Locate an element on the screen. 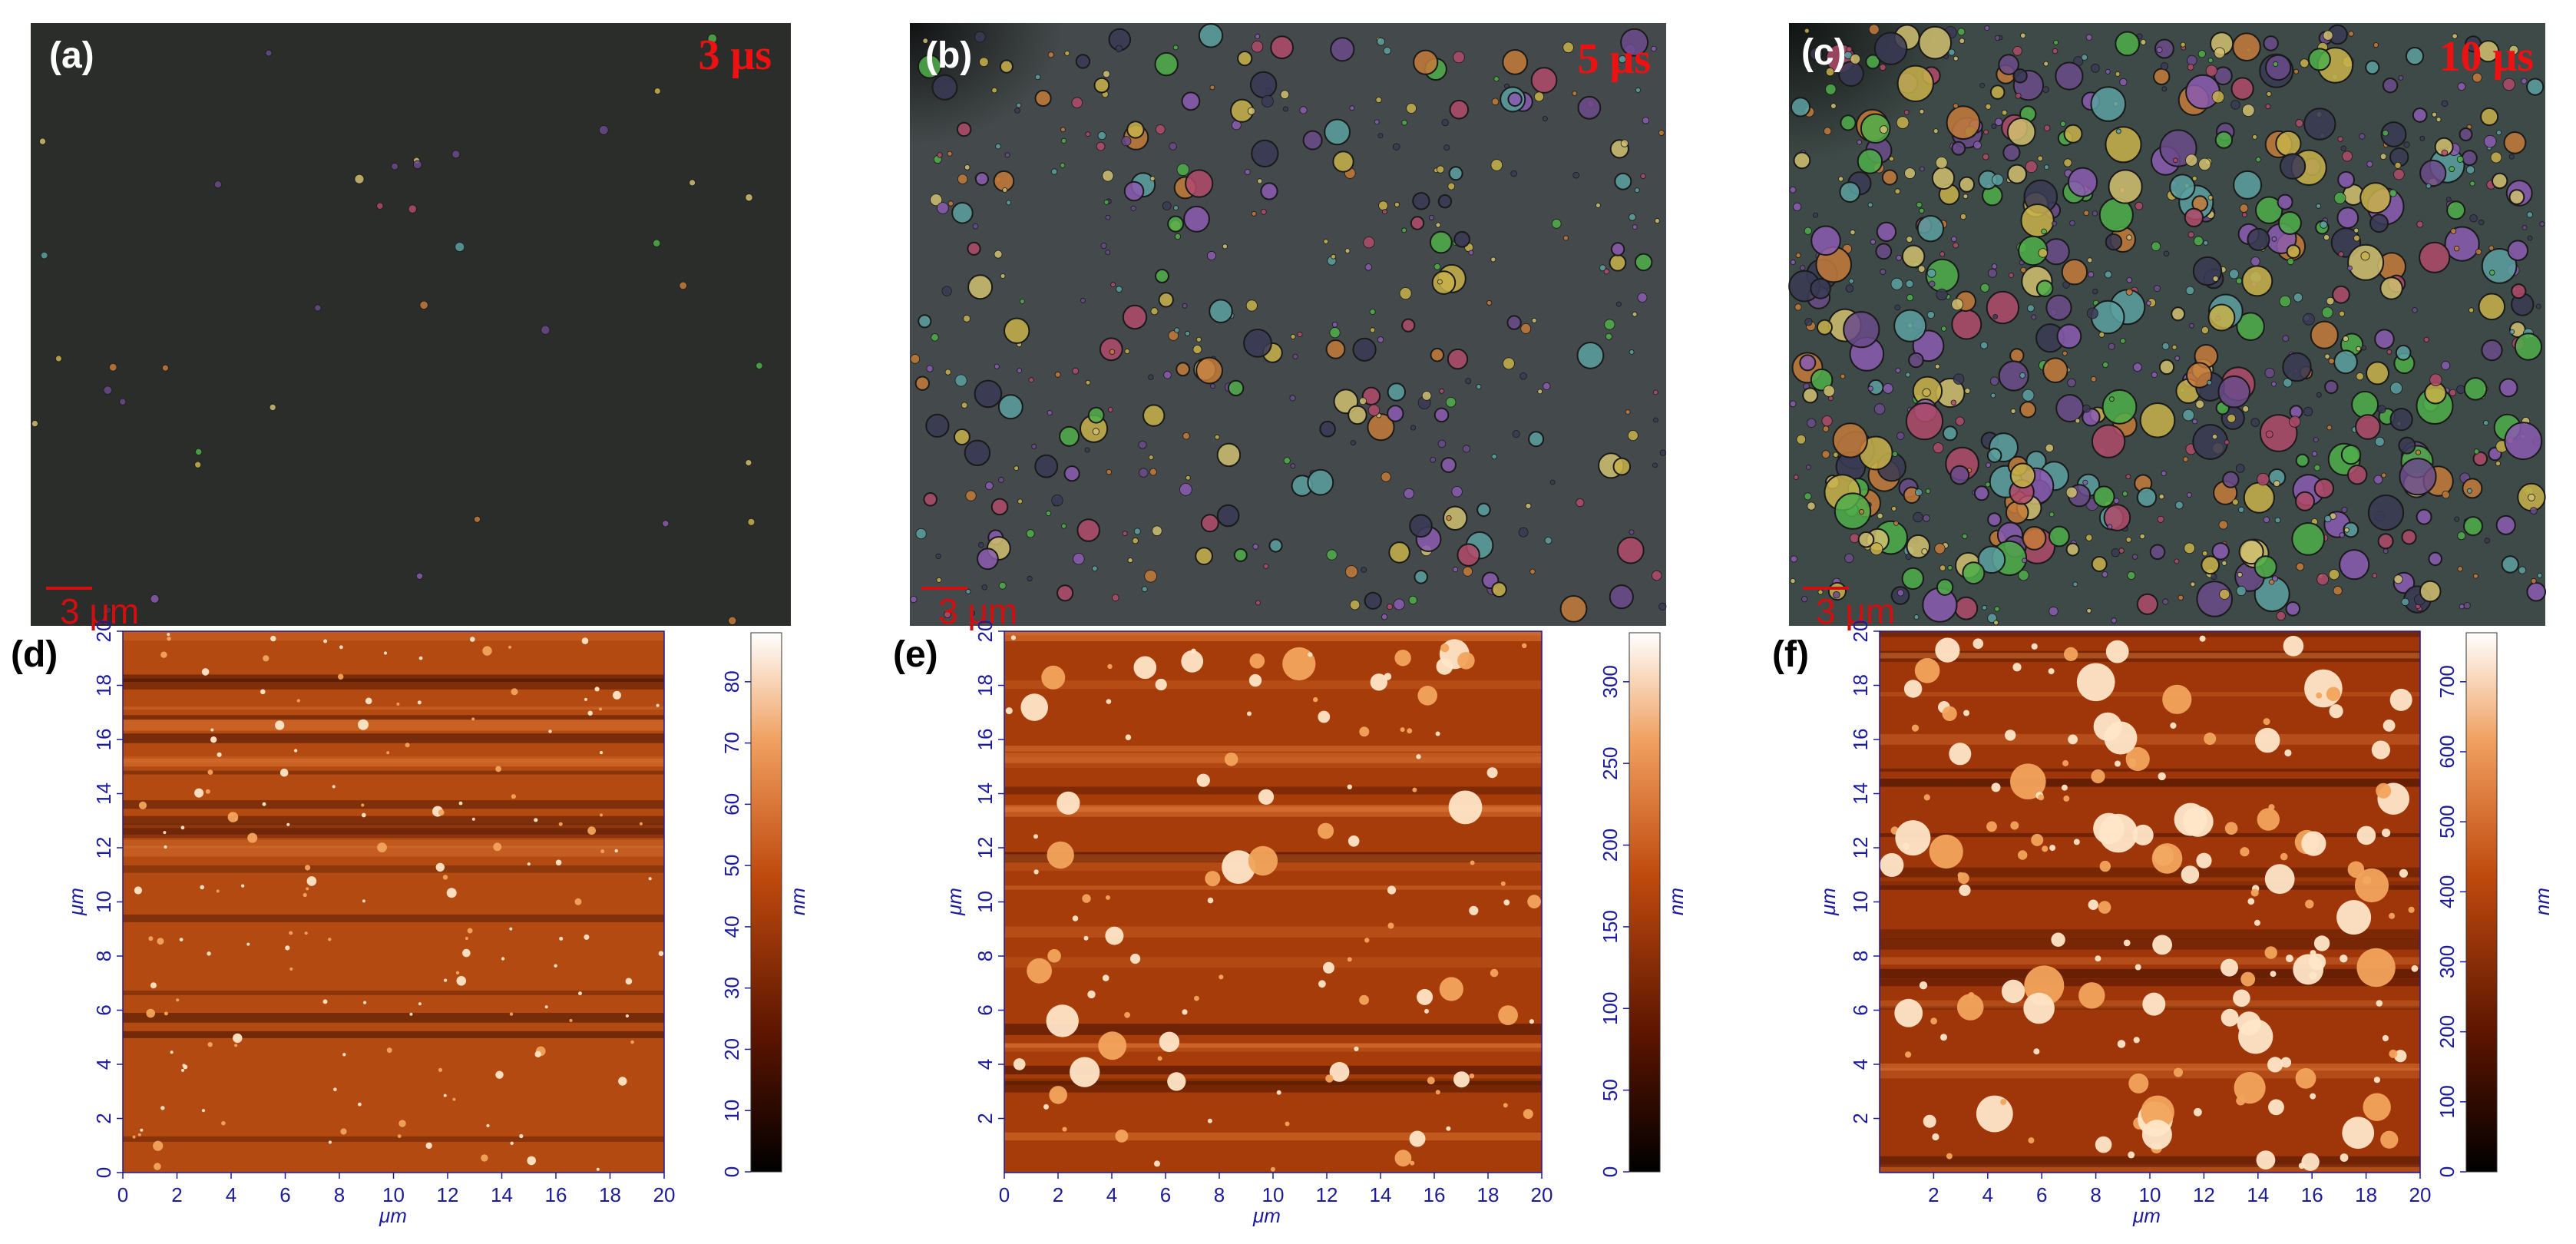 This screenshot has width=2576, height=1244. y-tick-label: 16 is located at coordinates (985, 740).